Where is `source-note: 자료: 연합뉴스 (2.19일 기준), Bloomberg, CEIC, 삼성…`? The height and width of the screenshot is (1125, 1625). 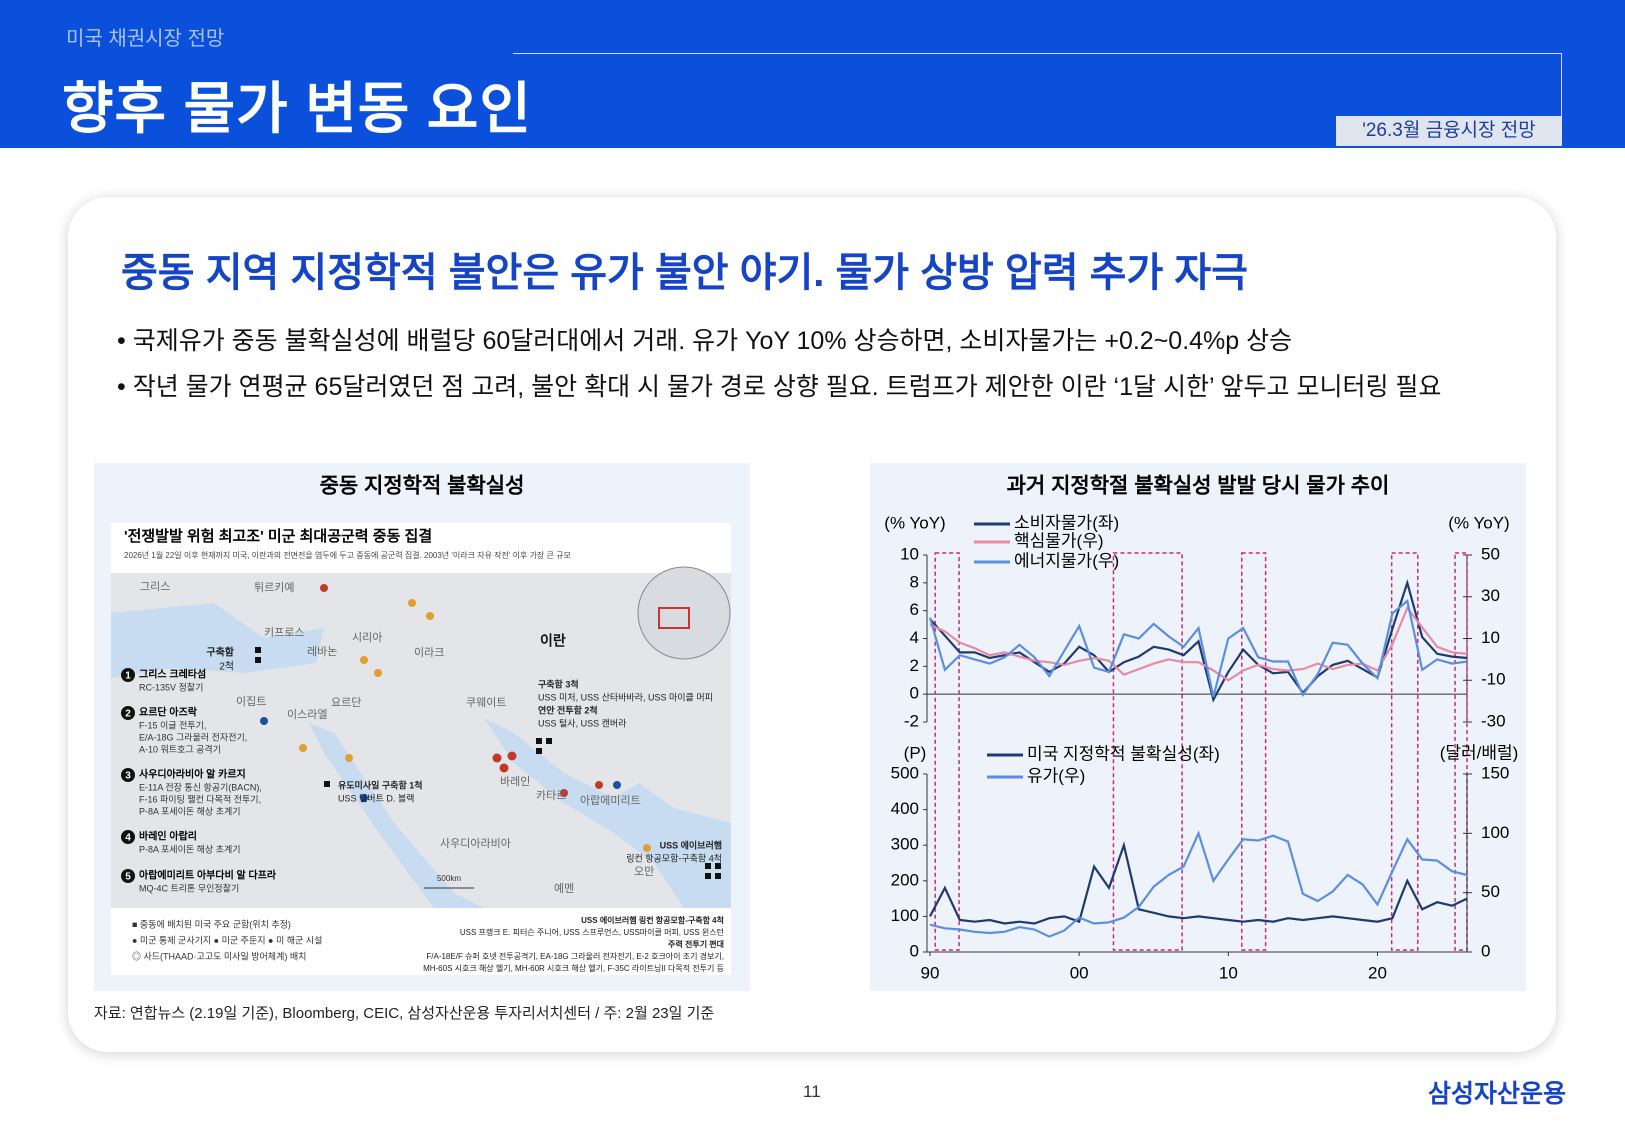
source-note: 자료: 연합뉴스 (2.19일 기준), Bloomberg, CEIC, 삼성… is located at coordinates (404, 1013).